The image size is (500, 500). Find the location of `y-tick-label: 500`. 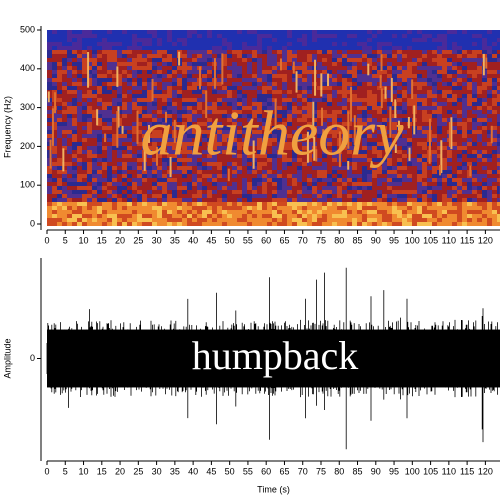

y-tick-label: 500 is located at coordinates (27, 29).